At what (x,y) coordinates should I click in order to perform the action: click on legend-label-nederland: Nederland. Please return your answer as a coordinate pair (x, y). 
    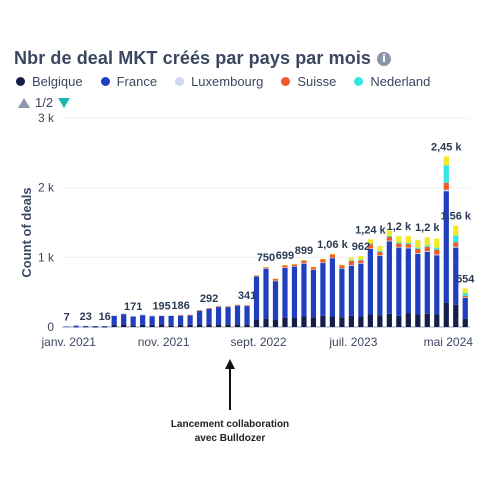
    Looking at the image, I should click on (400, 81).